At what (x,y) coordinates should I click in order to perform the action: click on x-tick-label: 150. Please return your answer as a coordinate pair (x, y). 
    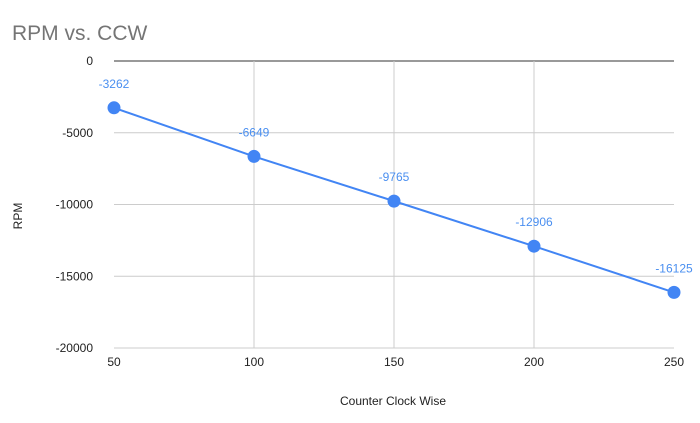
    Looking at the image, I should click on (394, 362).